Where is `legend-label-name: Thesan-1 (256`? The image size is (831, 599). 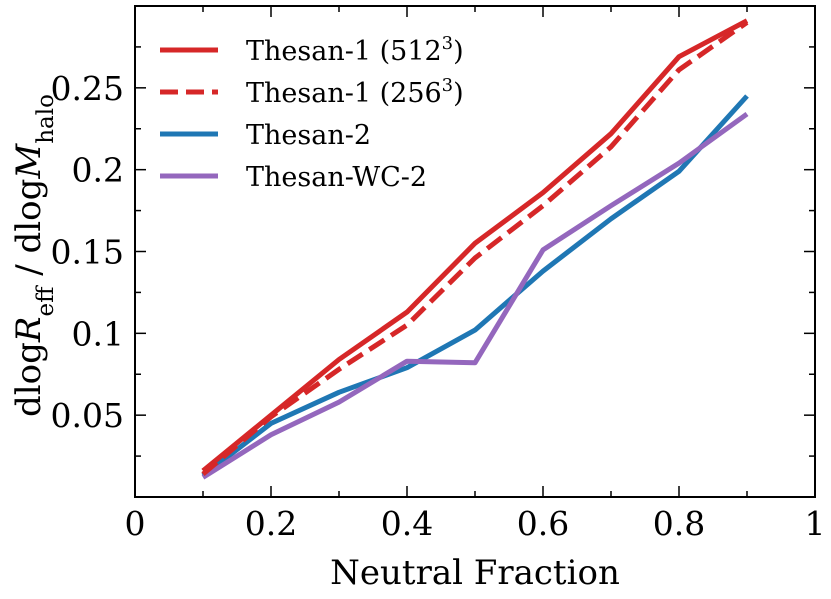 legend-label-name: Thesan-1 (256 is located at coordinates (344, 93).